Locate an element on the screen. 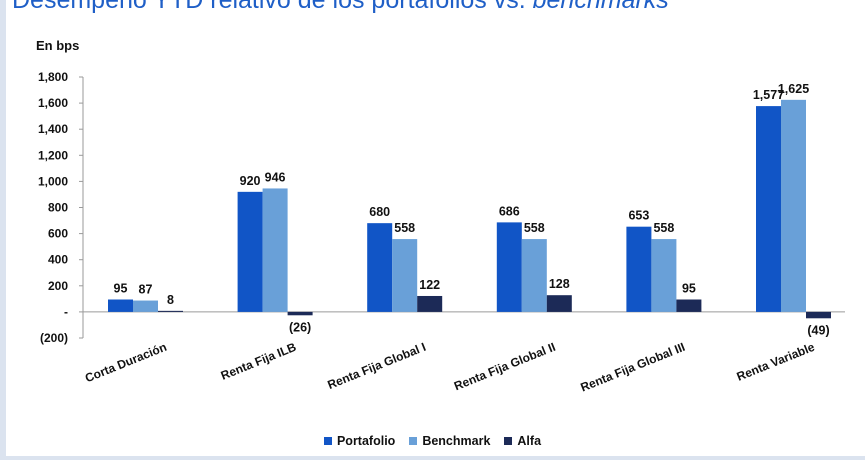 This screenshot has height=460, width=865. y-tick-label: 1,000 is located at coordinates (53, 181).